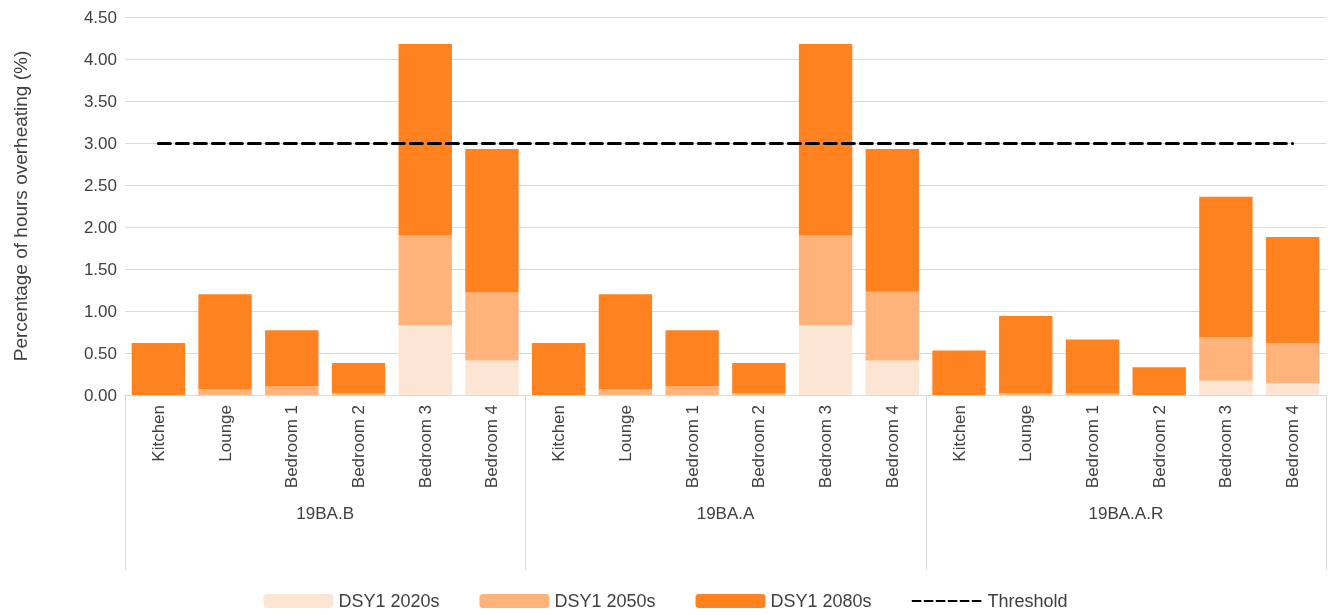 The height and width of the screenshot is (615, 1331). I want to click on y-tick-label: 3.00, so click(100, 143).